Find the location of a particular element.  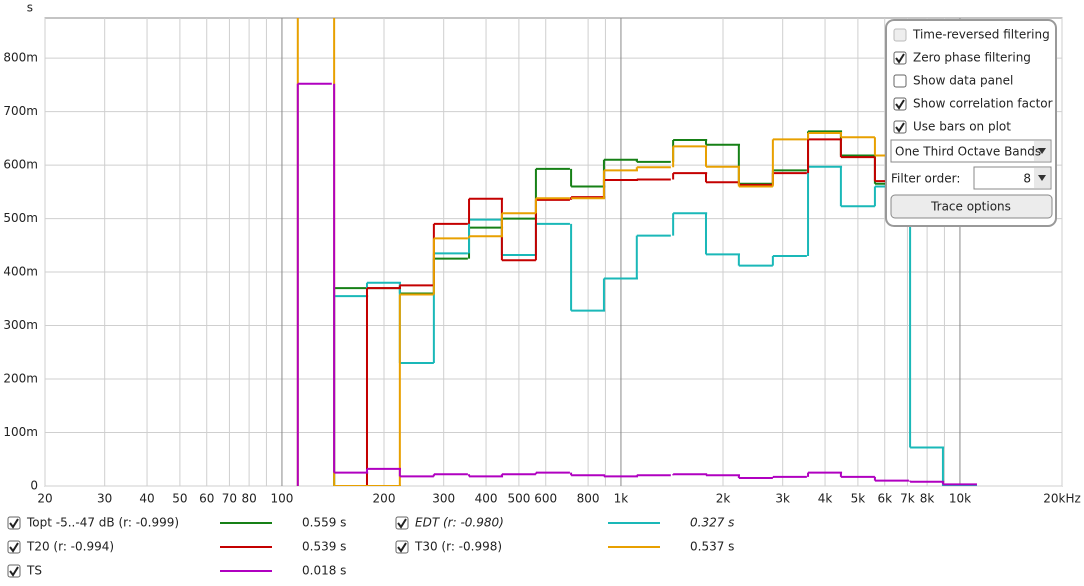

y-tick-label: 800m is located at coordinates (20, 58).